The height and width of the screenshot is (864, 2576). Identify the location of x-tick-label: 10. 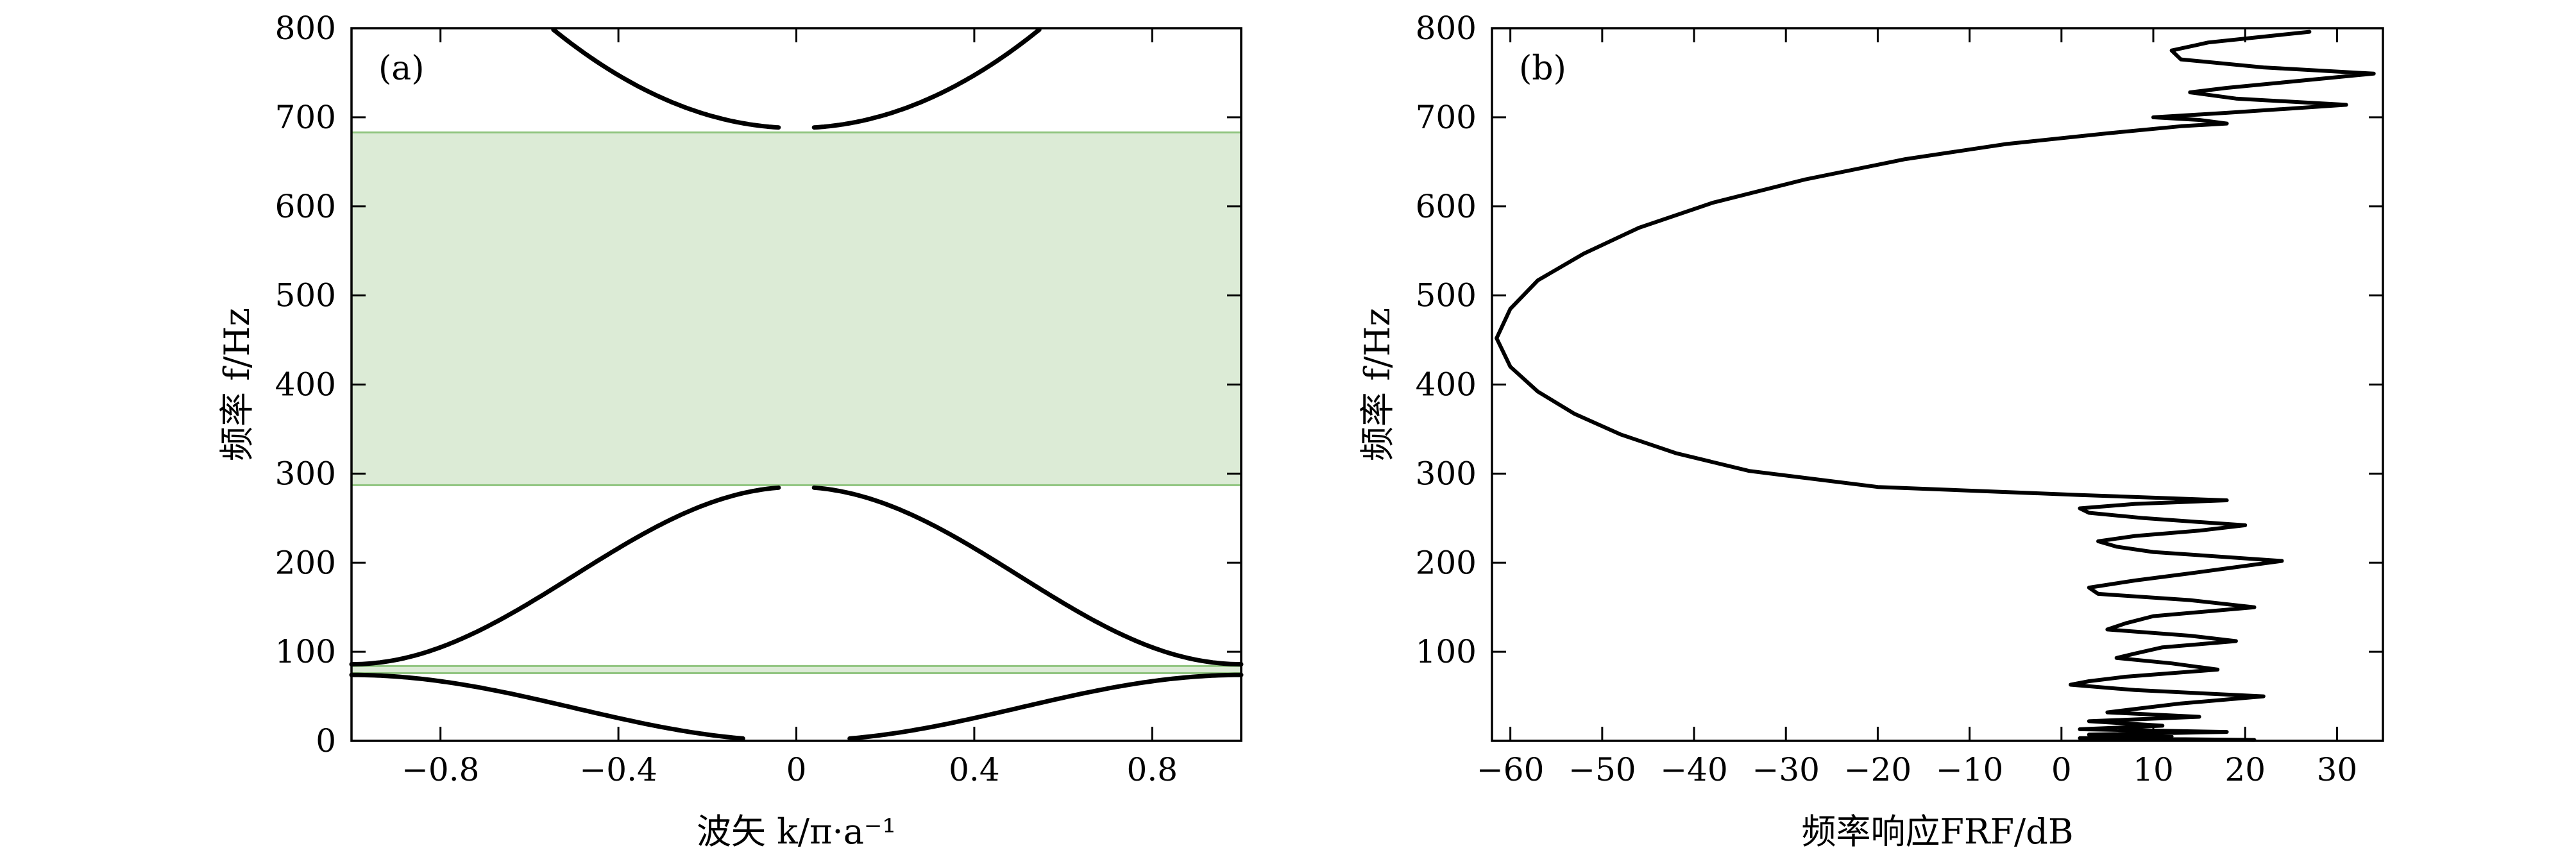
(2153, 769).